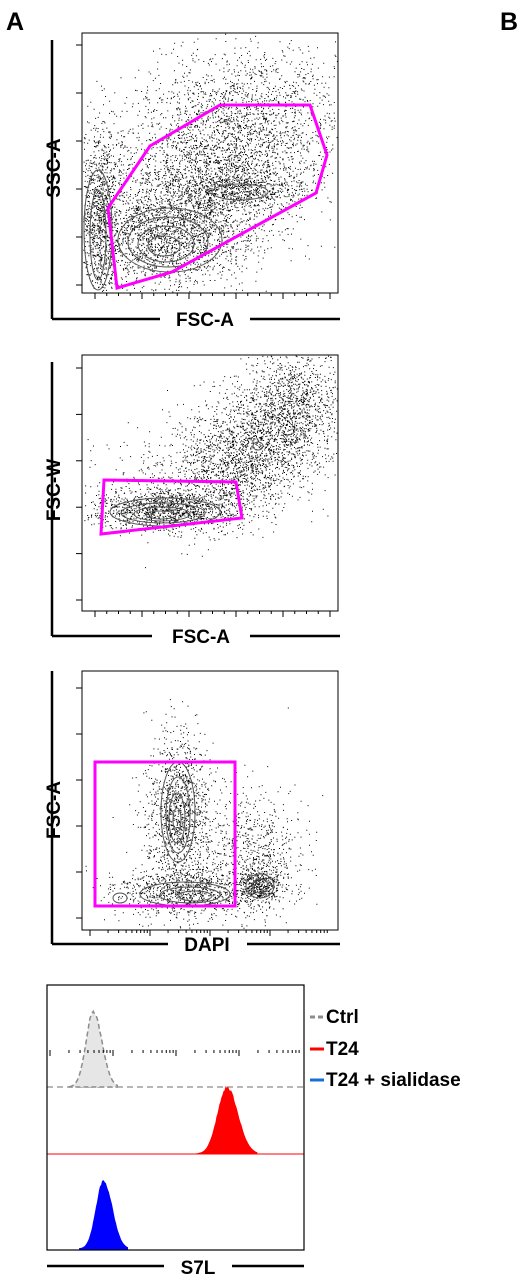 This screenshot has width=527, height=1282. I want to click on plot4-frame-box, so click(175, 1117).